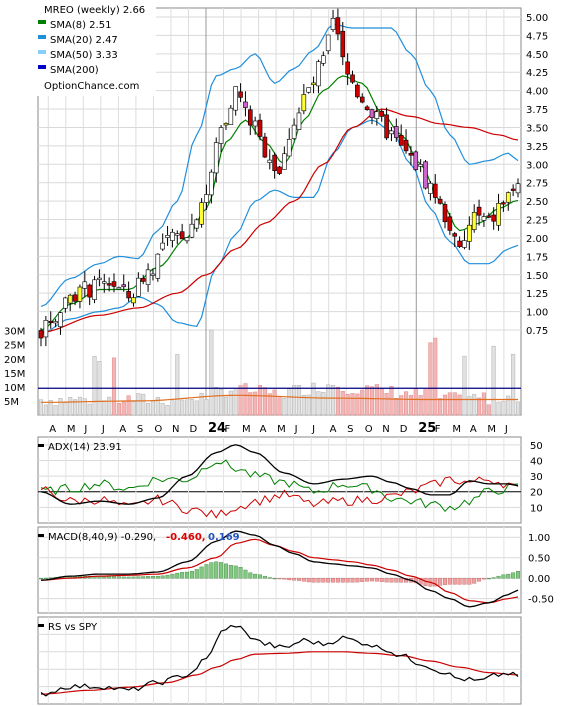  I want to click on price-y-tick: 3.75, so click(537, 110).